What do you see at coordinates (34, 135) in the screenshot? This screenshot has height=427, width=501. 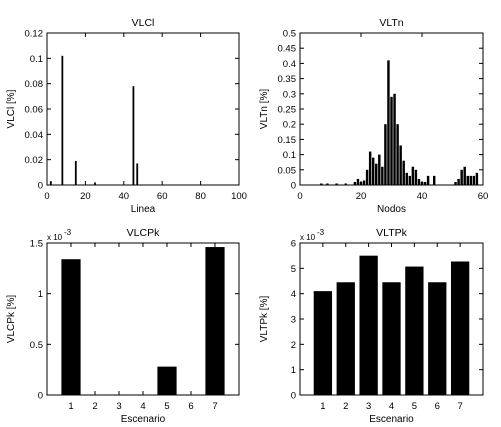 I see `y-tick-label: 0.04` at bounding box center [34, 135].